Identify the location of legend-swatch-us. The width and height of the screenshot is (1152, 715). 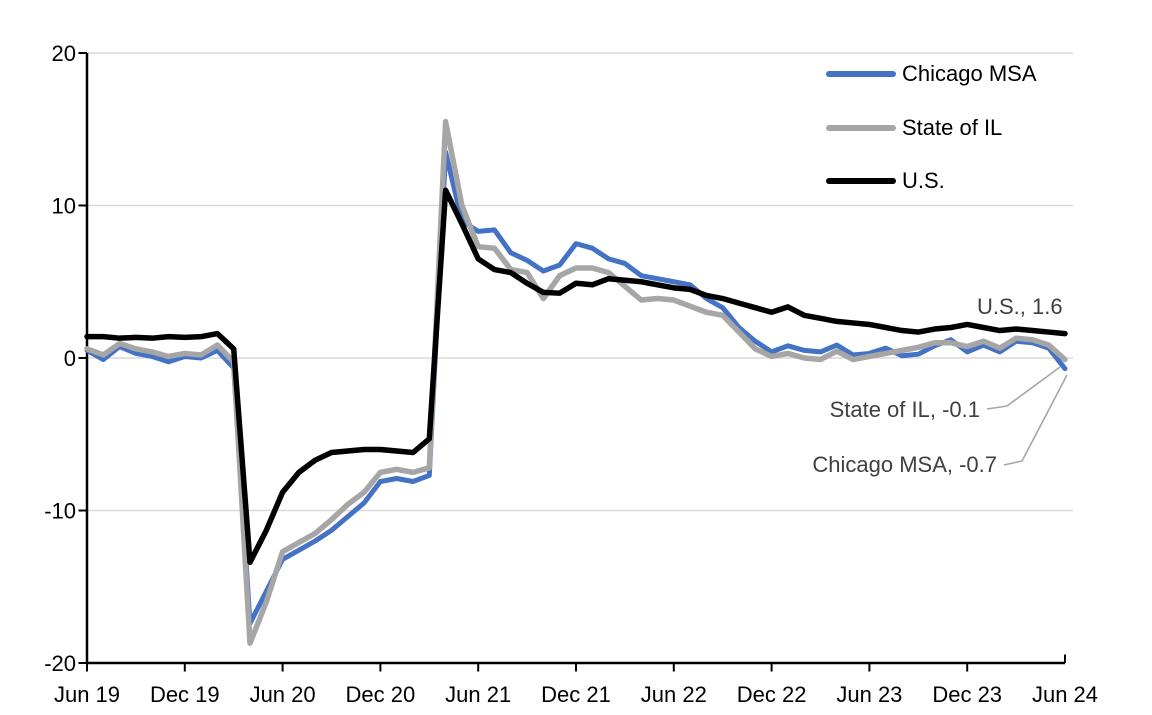
(861, 181).